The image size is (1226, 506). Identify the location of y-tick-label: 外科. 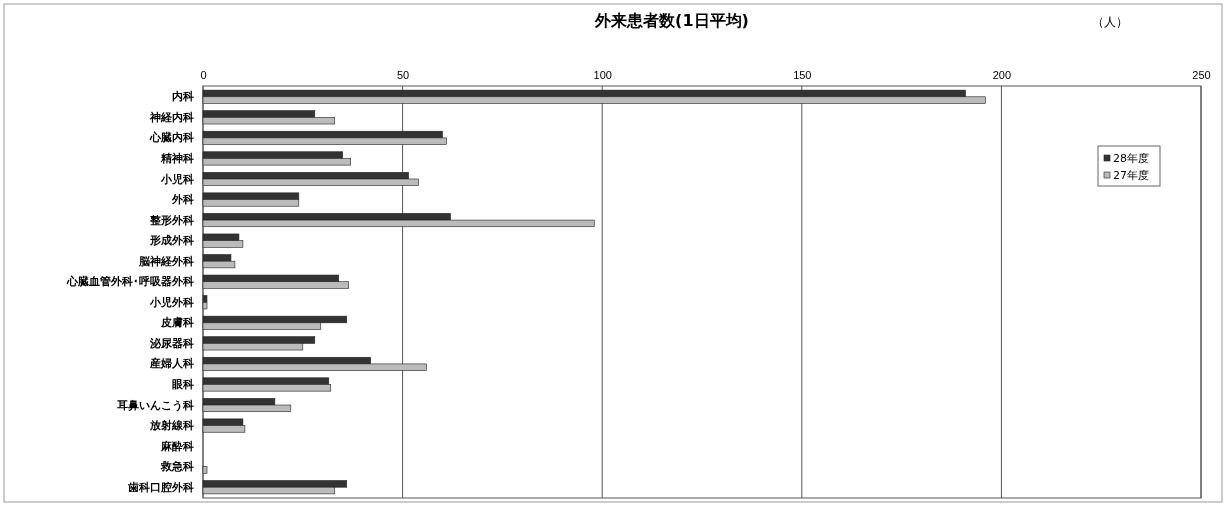
(182, 199).